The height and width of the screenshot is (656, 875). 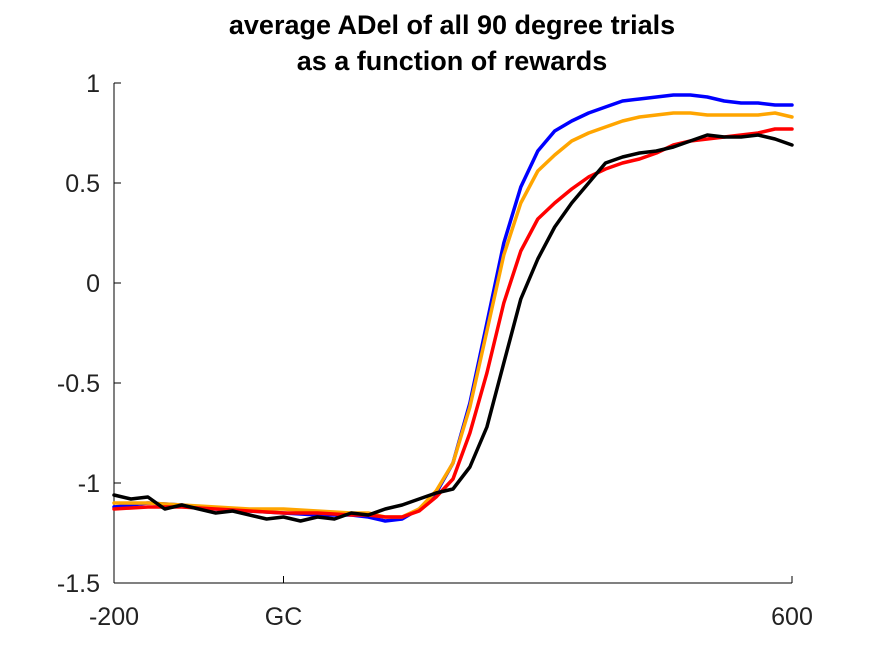 I want to click on chart-title: average ADel of all 90 degree trials, so click(x=452, y=25).